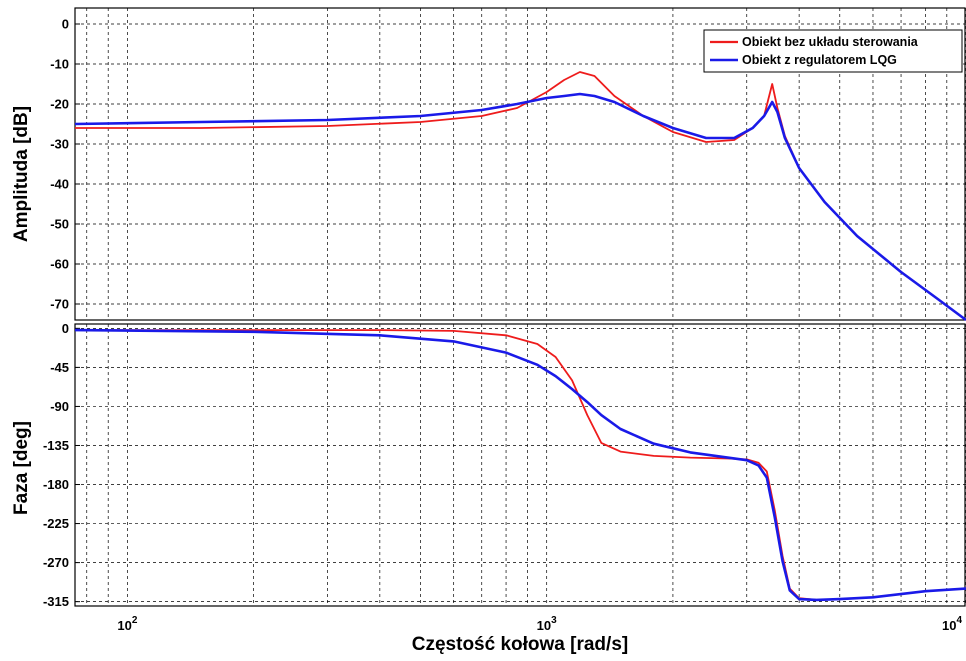 This screenshot has height=661, width=966. What do you see at coordinates (59, 224) in the screenshot?
I see `y-tick-label: -50` at bounding box center [59, 224].